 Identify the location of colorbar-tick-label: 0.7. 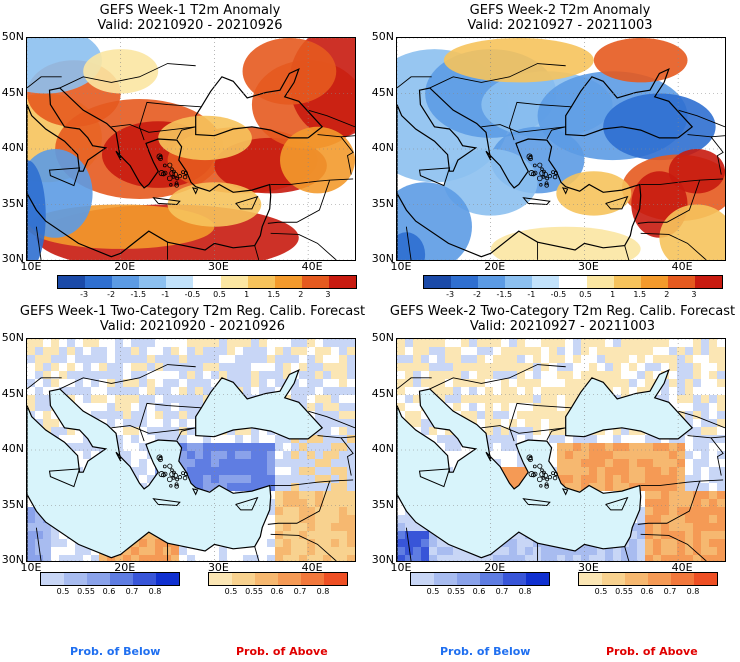
(670, 591).